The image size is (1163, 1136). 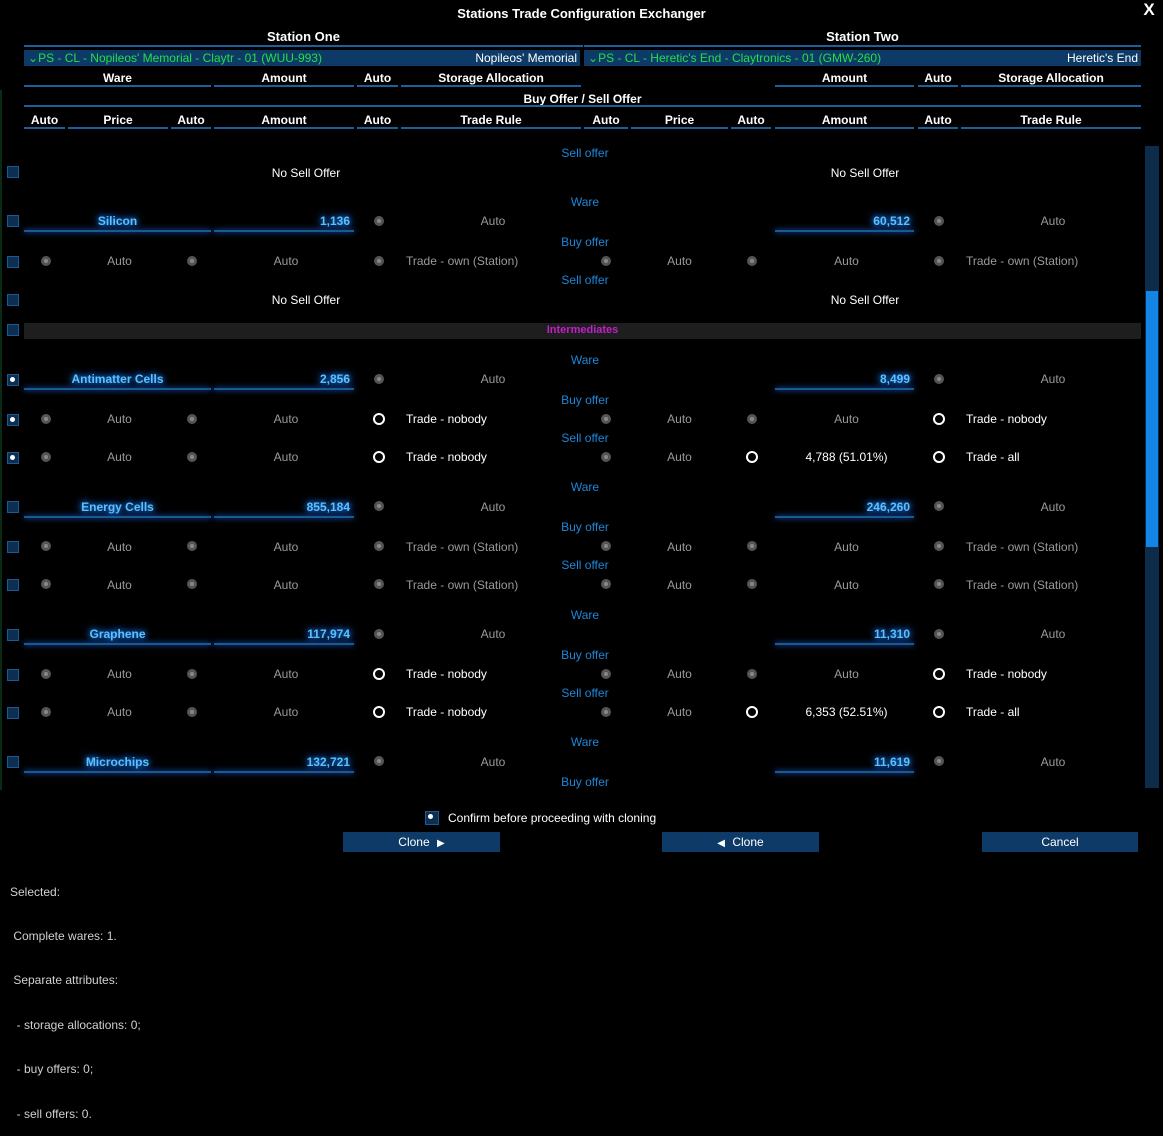 I want to click on clone-to-left-button: ◀ Clone, so click(x=740, y=842).